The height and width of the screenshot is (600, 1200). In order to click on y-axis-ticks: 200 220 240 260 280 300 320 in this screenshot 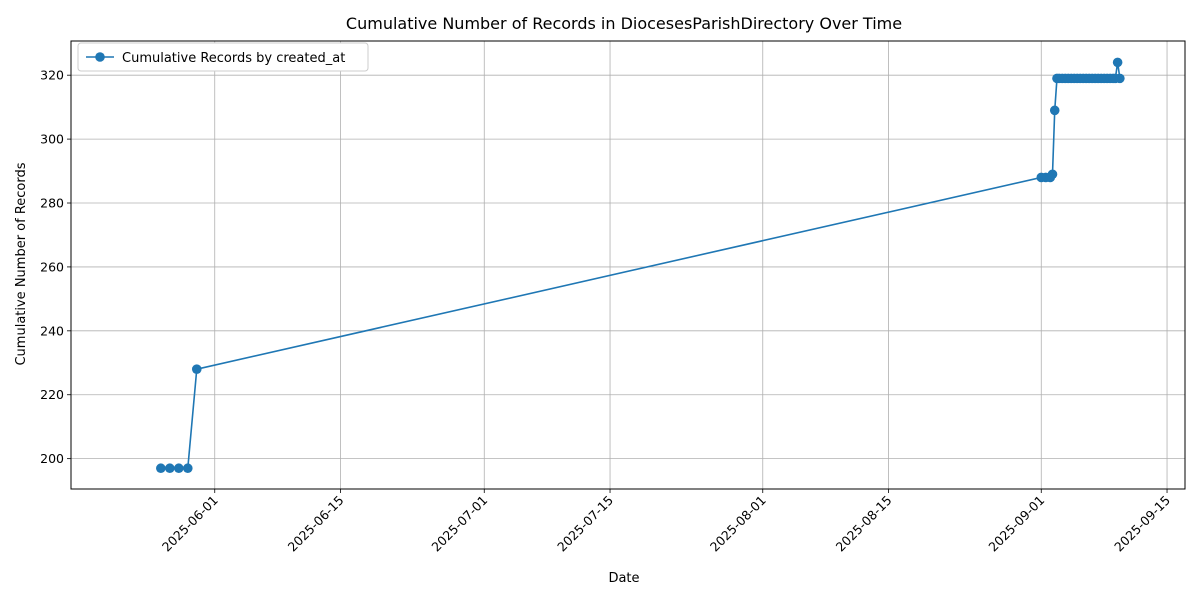, I will do `click(55, 267)`.